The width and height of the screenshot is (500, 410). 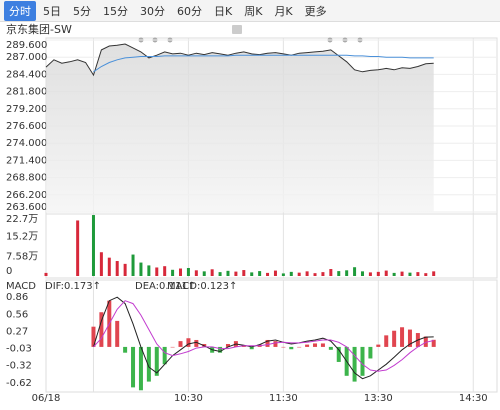 What do you see at coordinates (17, 297) in the screenshot?
I see `y-tick-label: 0.86` at bounding box center [17, 297].